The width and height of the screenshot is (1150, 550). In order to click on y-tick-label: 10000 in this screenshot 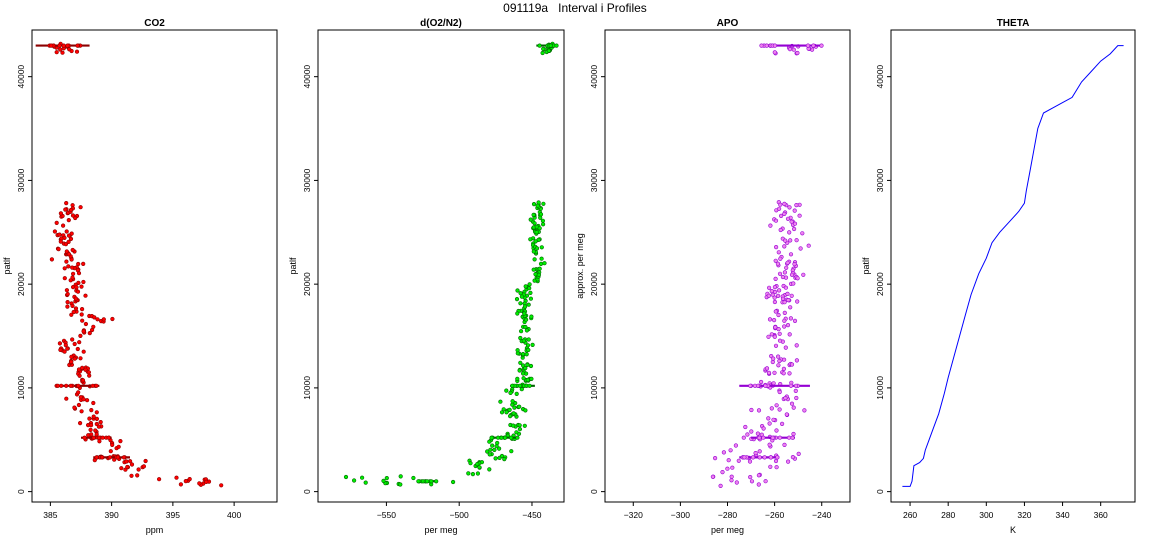, I will do `click(21, 388)`.